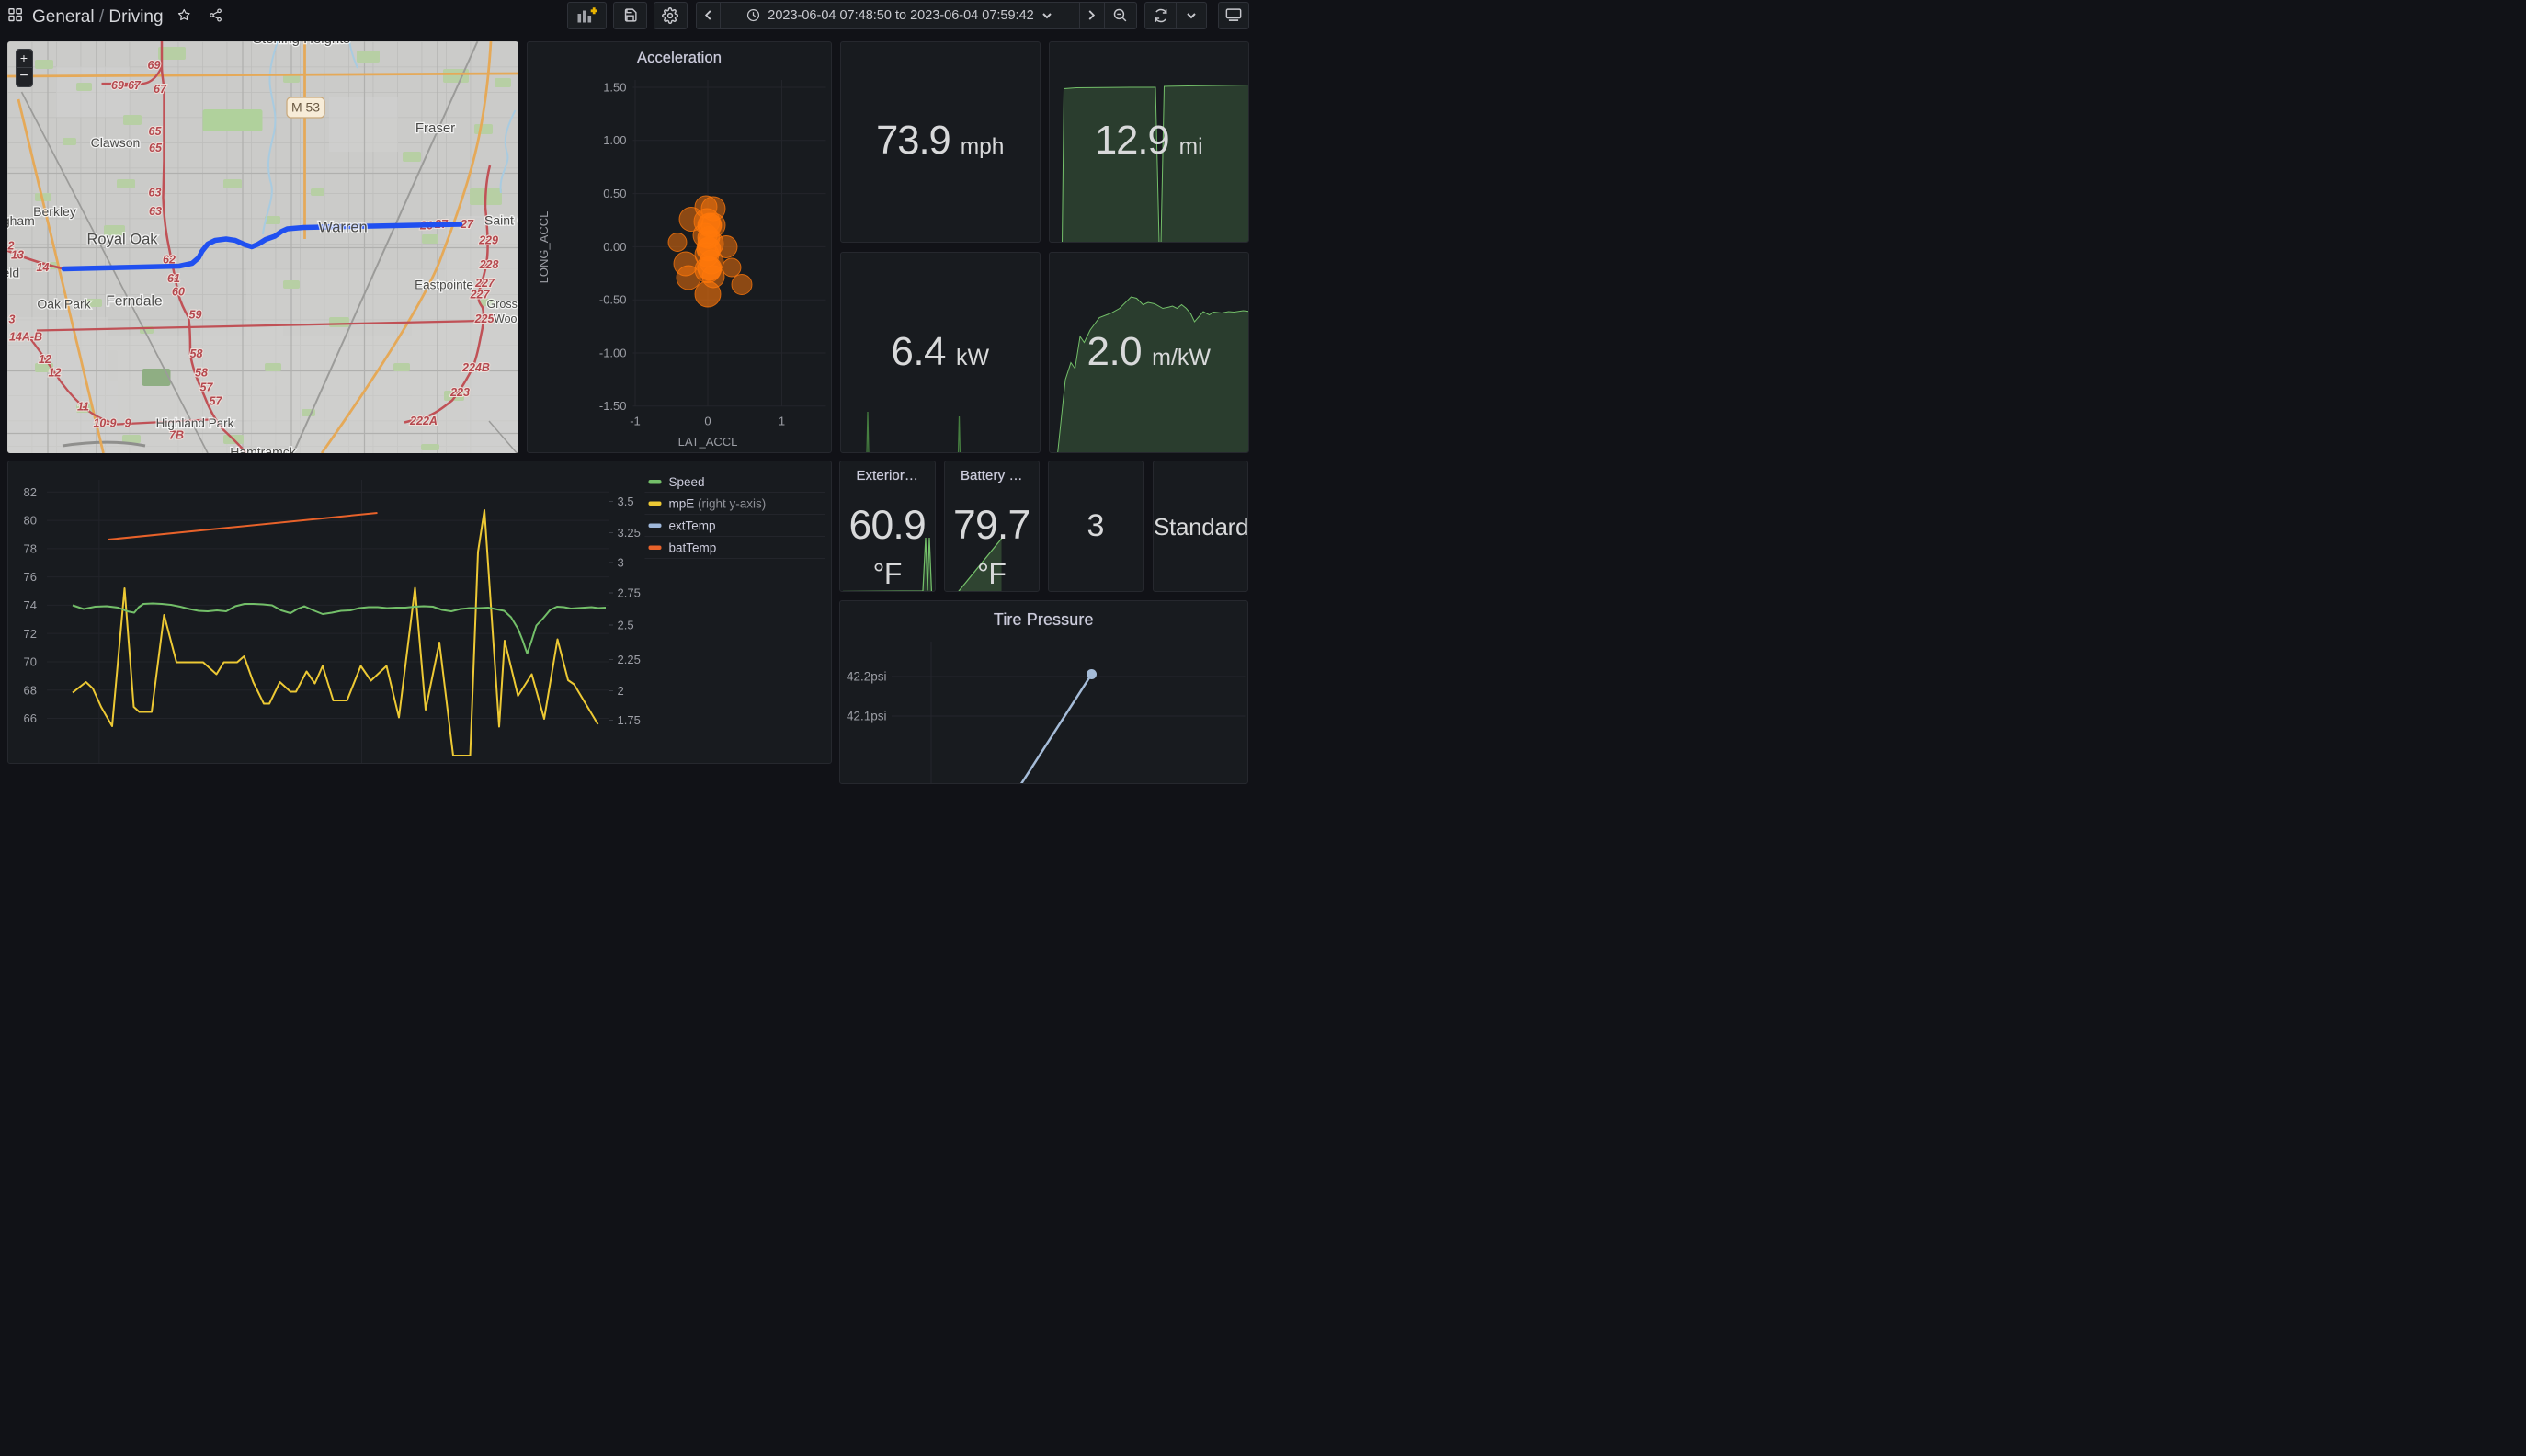  Describe the element at coordinates (626, 624) in the screenshot. I see `svg-text: 2.5` at that location.